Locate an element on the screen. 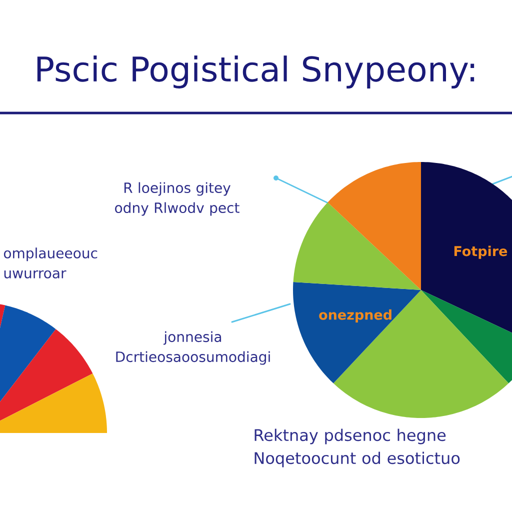 This screenshot has height=512, width=512. text: R loejinos gitey odny Rlwodv pect is located at coordinates (177, 199).